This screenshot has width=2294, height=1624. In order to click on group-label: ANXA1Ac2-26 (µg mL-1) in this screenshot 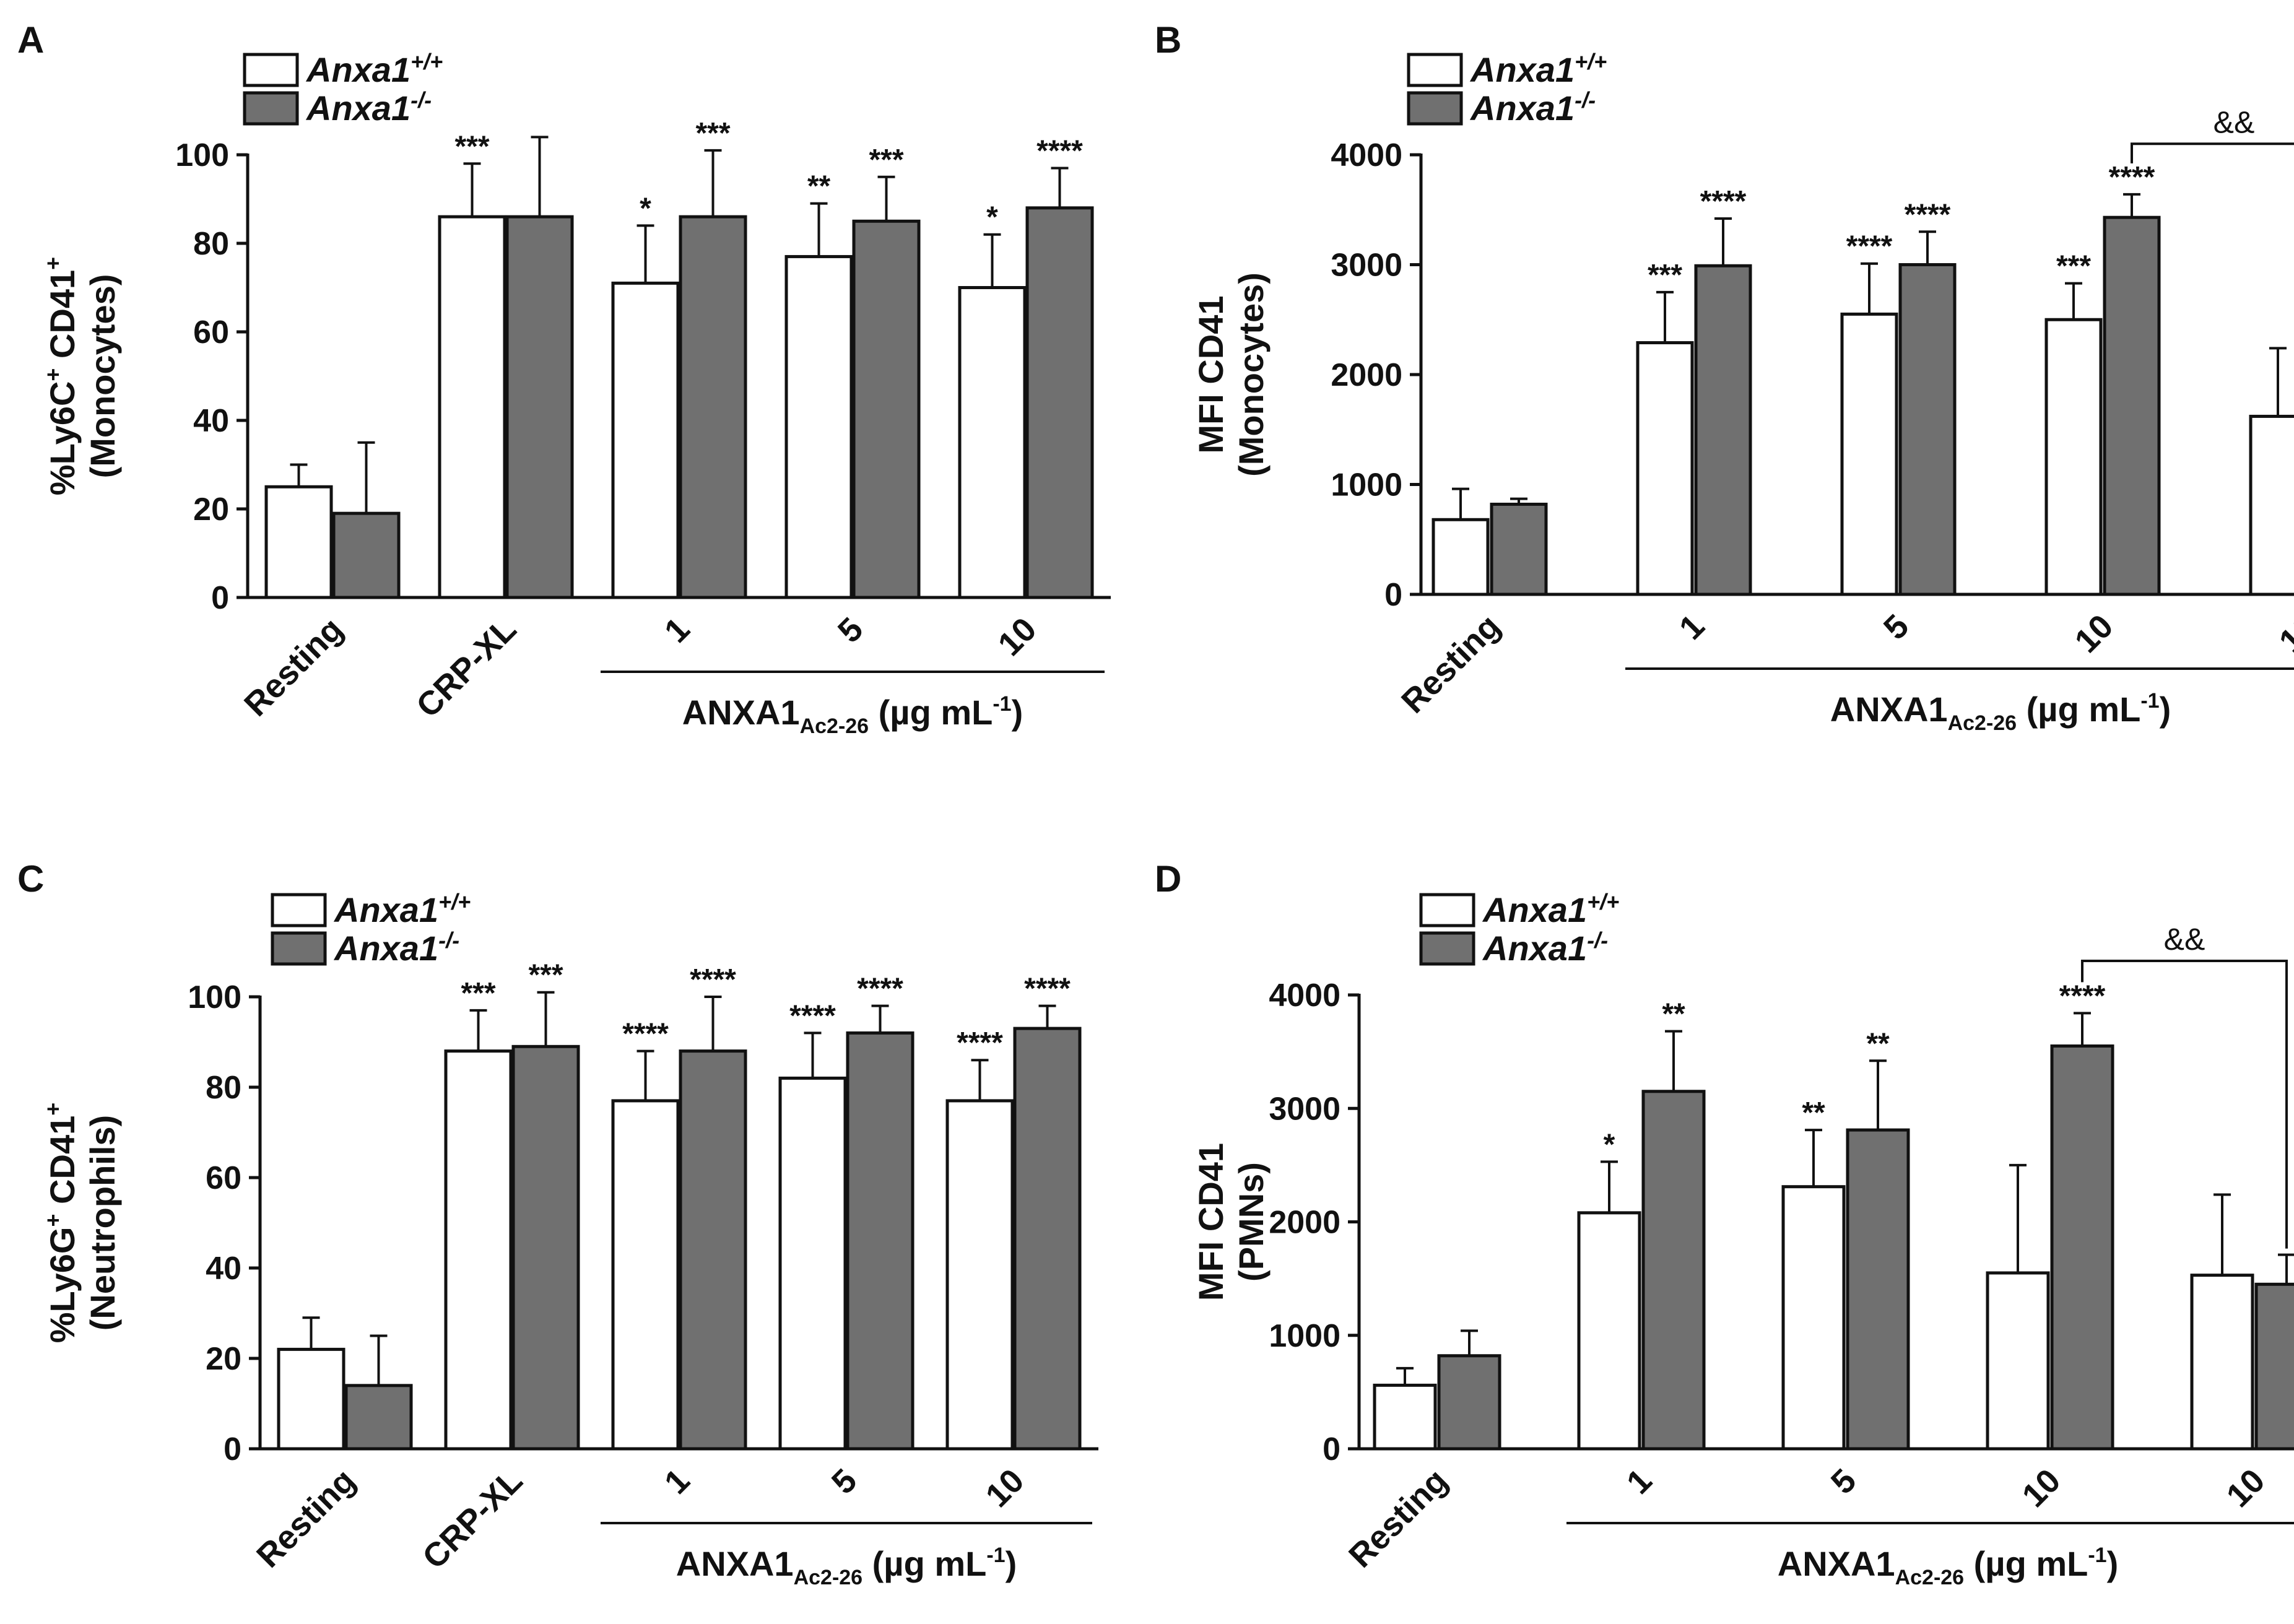, I will do `click(852, 715)`.